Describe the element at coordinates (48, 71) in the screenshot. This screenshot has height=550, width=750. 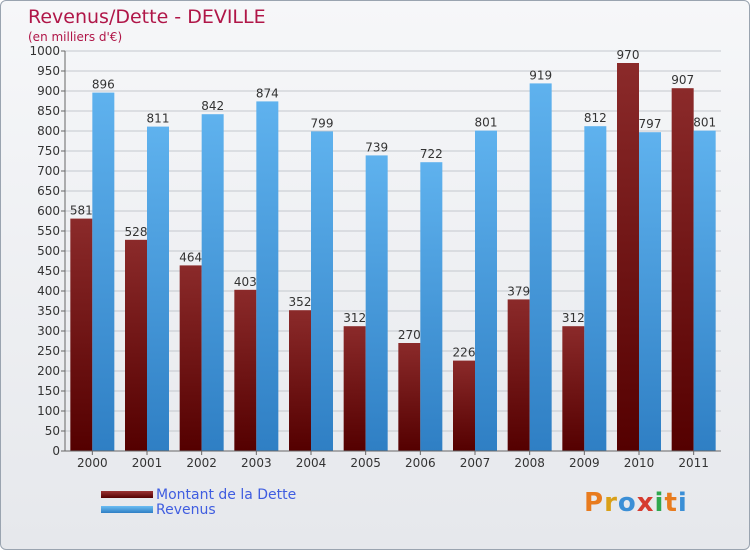
I see `y-tick-label: 950` at that location.